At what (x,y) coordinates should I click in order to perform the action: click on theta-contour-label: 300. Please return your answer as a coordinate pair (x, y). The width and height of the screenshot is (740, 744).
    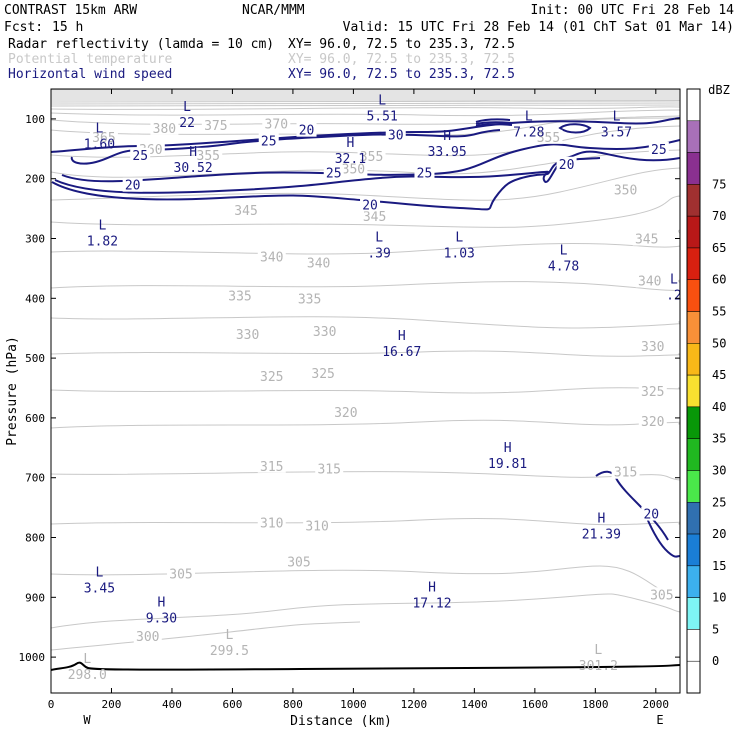
    Looking at the image, I should click on (147, 637).